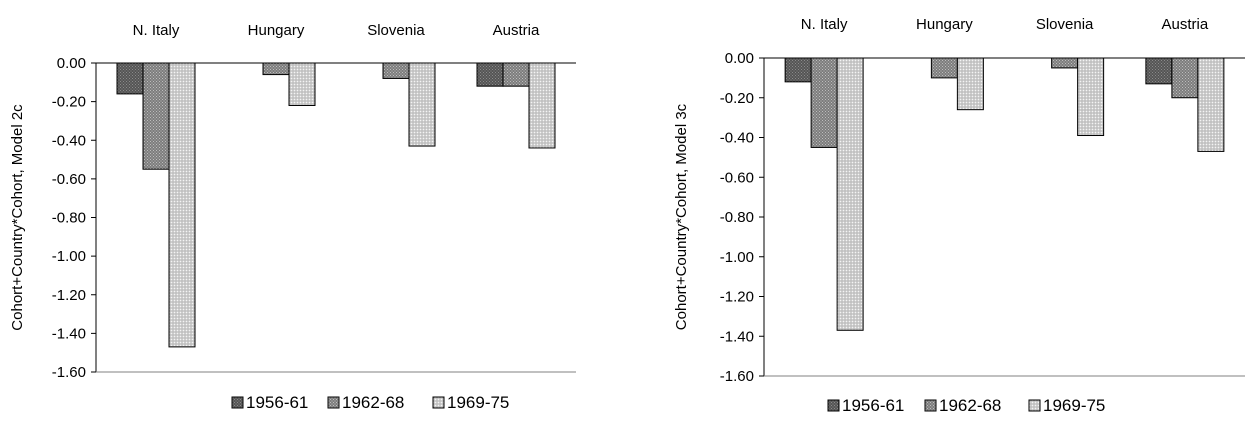 The image size is (1247, 428). Describe the element at coordinates (17, 217) in the screenshot. I see `y-axis-label: Cohort+Country*Cohort, Model 2c` at that location.